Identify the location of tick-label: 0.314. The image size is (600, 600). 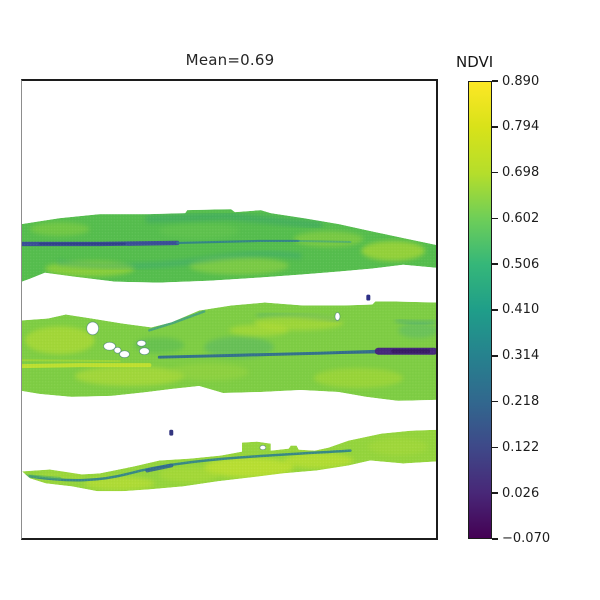
(521, 356).